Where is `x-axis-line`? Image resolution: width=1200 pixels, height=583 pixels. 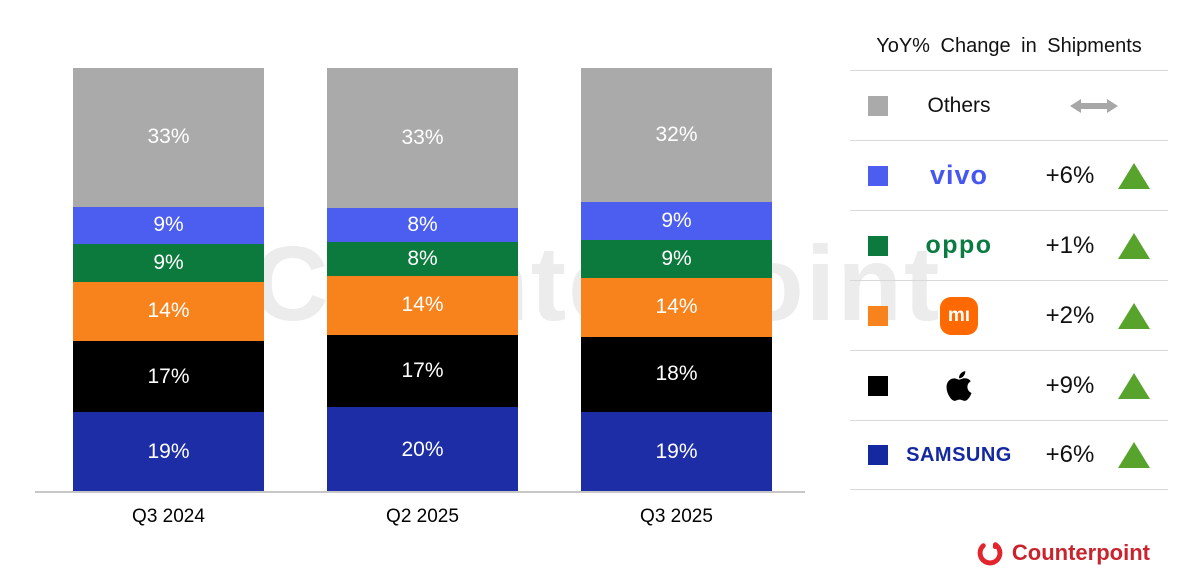 x-axis-line is located at coordinates (420, 492).